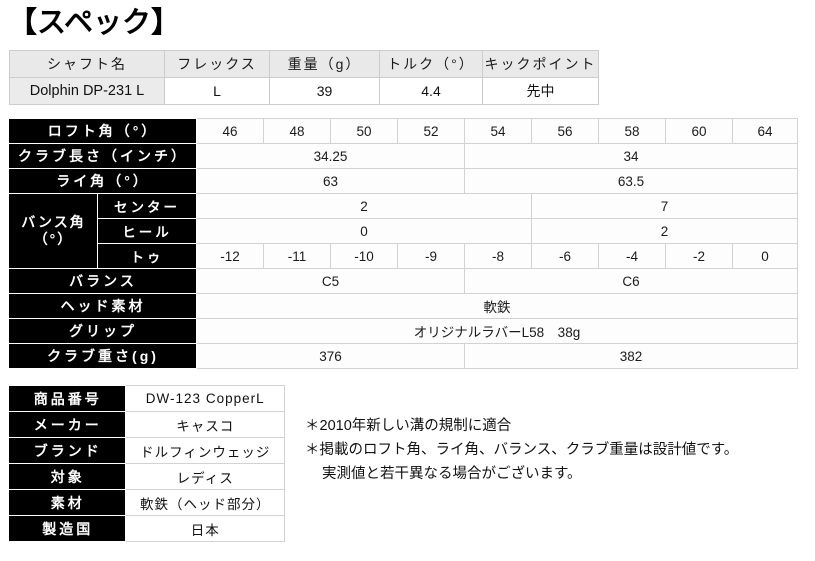  What do you see at coordinates (67, 528) in the screenshot?
I see `product-label-country: 製造国` at bounding box center [67, 528].